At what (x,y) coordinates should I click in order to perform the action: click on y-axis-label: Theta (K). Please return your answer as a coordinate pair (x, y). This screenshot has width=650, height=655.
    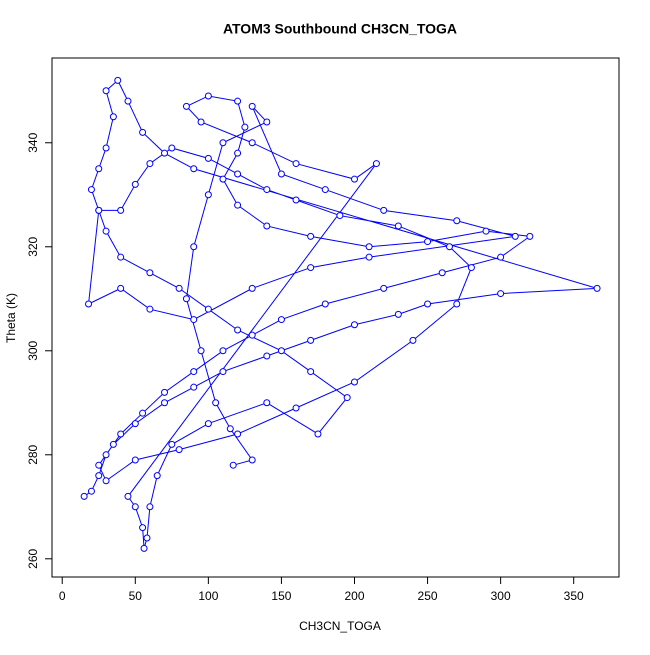
    Looking at the image, I should click on (11, 318).